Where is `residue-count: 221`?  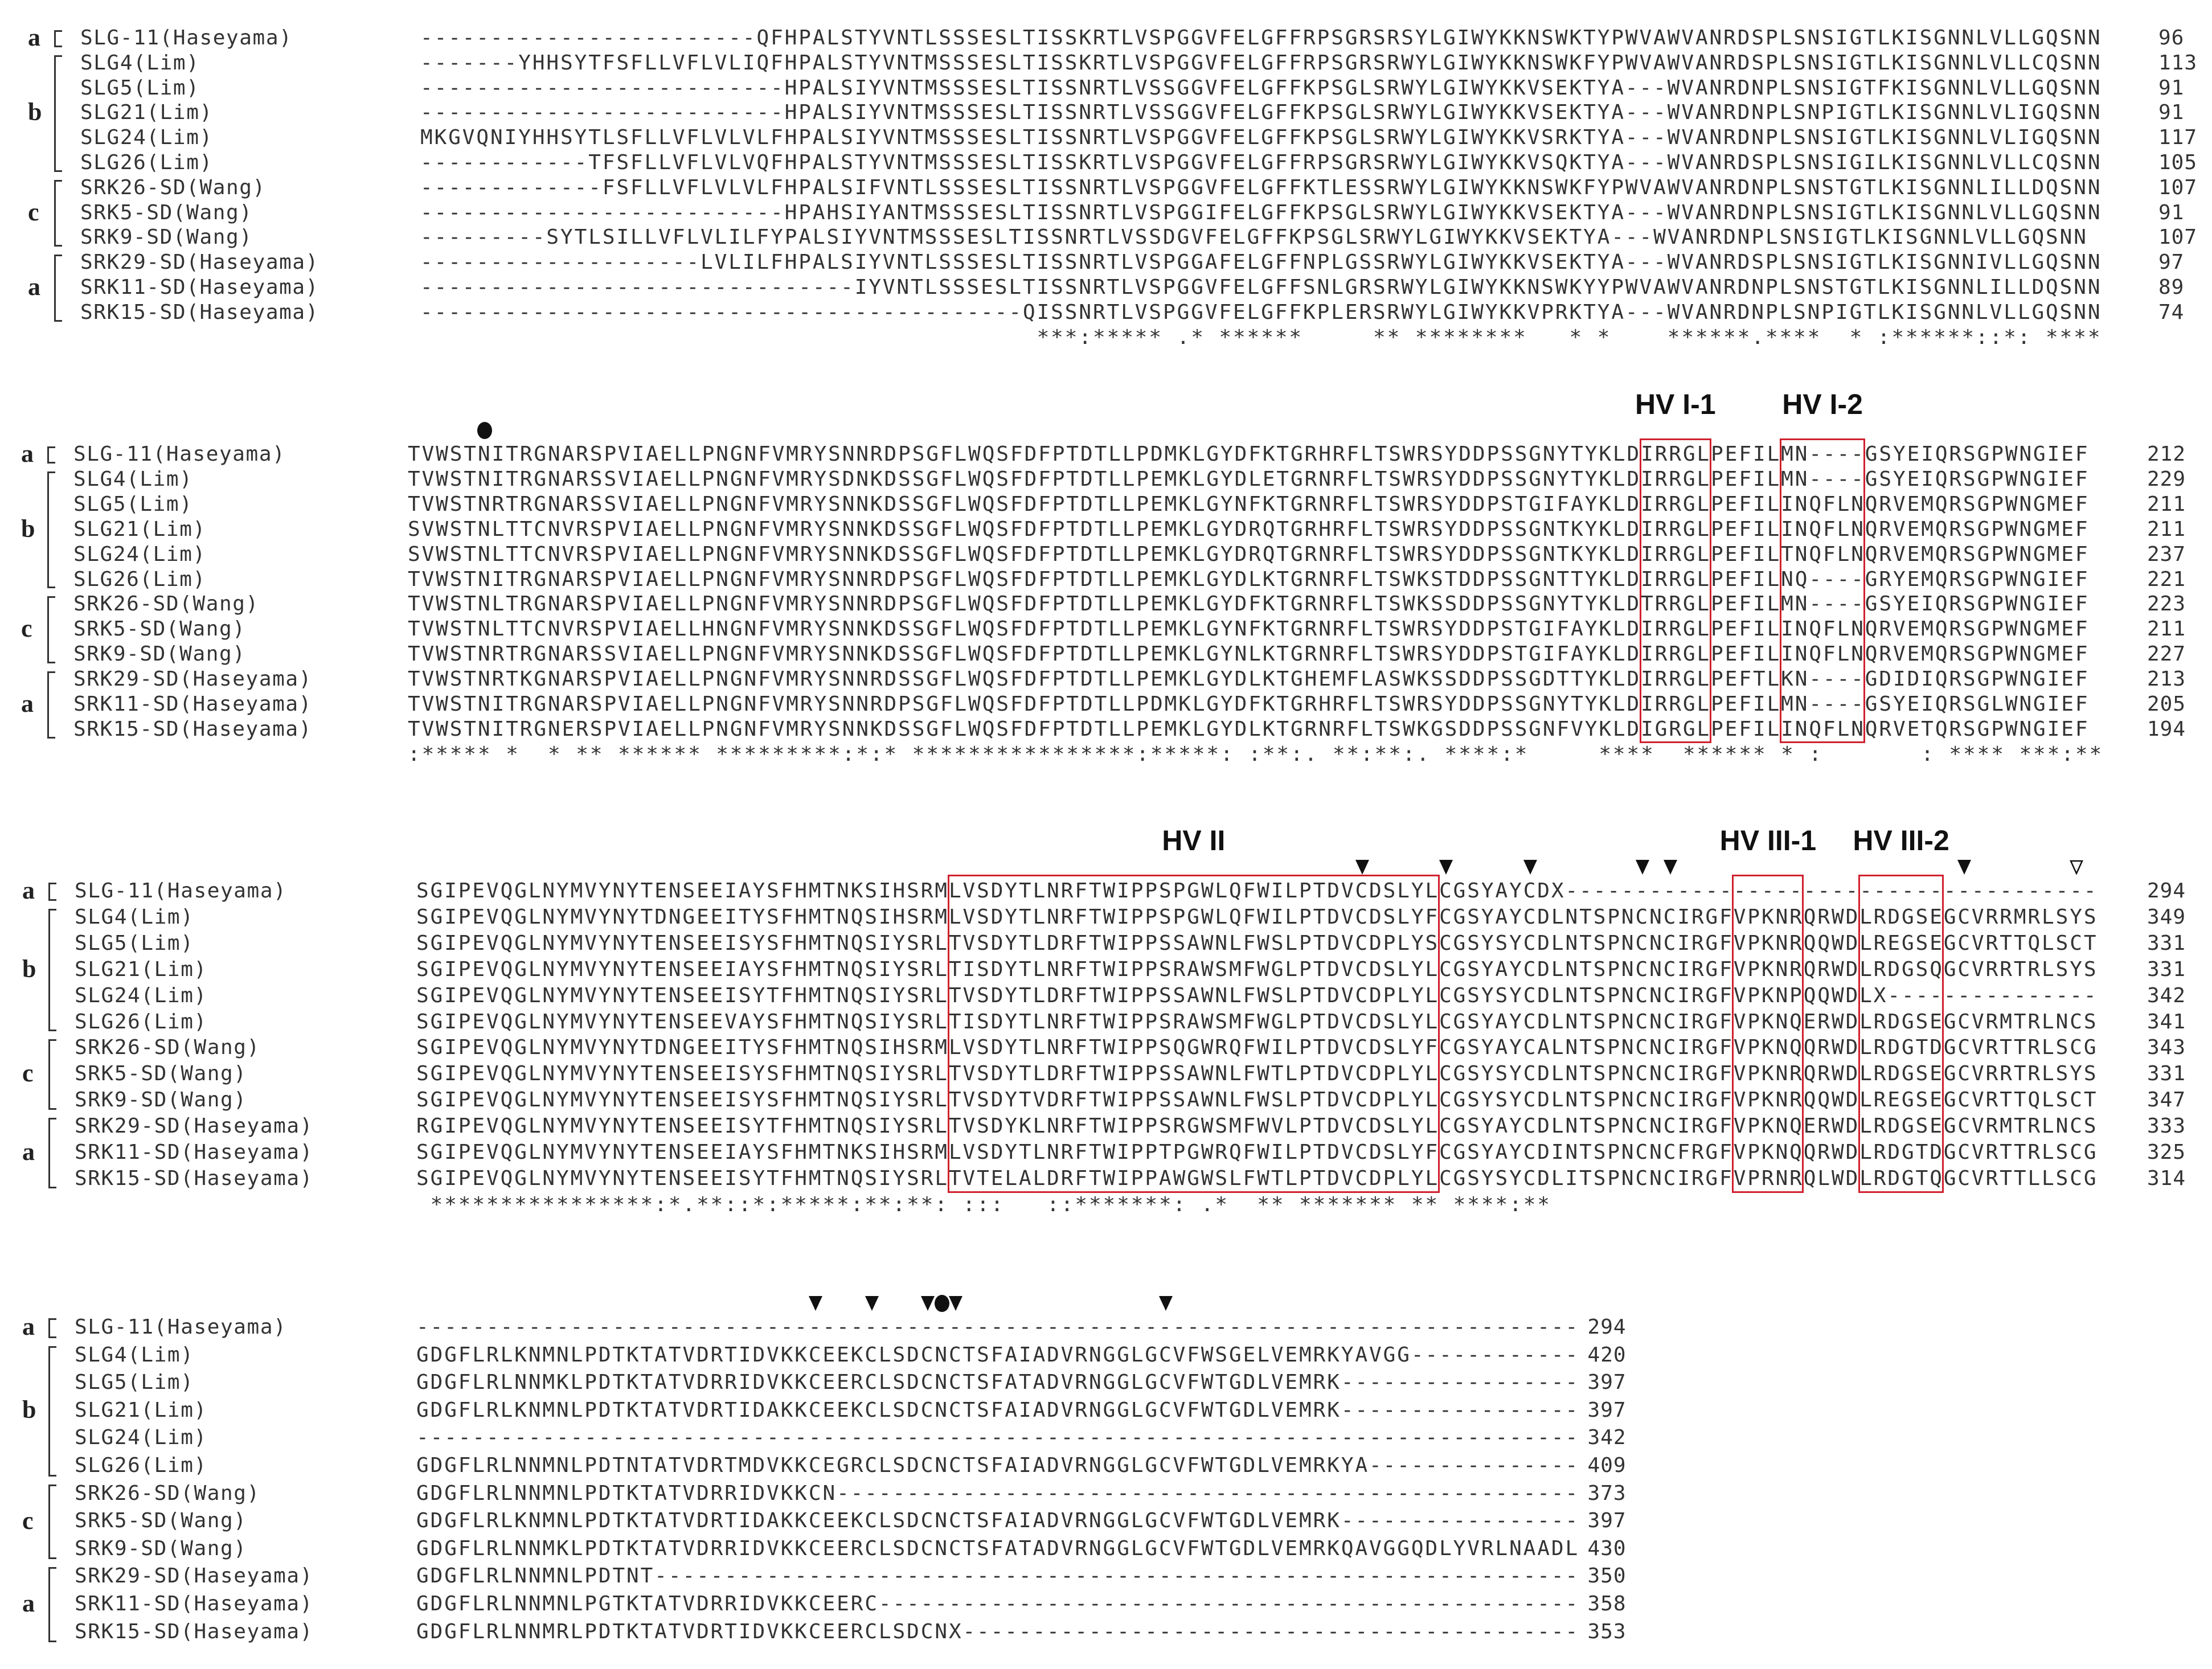 residue-count: 221 is located at coordinates (2166, 579).